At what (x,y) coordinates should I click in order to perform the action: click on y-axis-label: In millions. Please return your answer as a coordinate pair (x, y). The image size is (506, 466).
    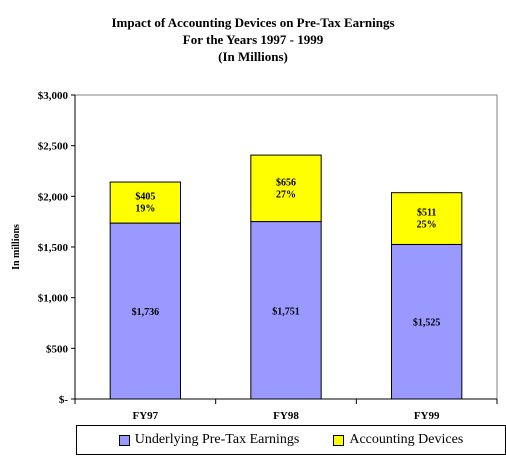
    Looking at the image, I should click on (16, 247).